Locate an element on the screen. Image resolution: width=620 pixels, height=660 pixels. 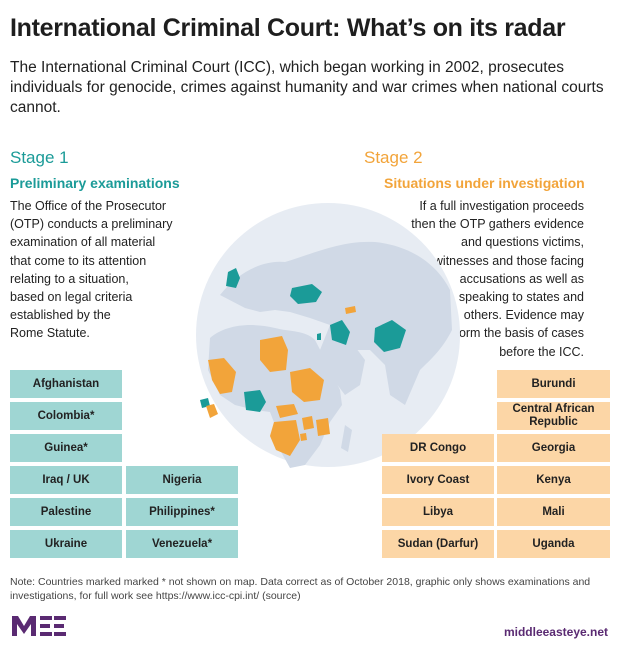
mali-shape is located at coordinates (222, 376).